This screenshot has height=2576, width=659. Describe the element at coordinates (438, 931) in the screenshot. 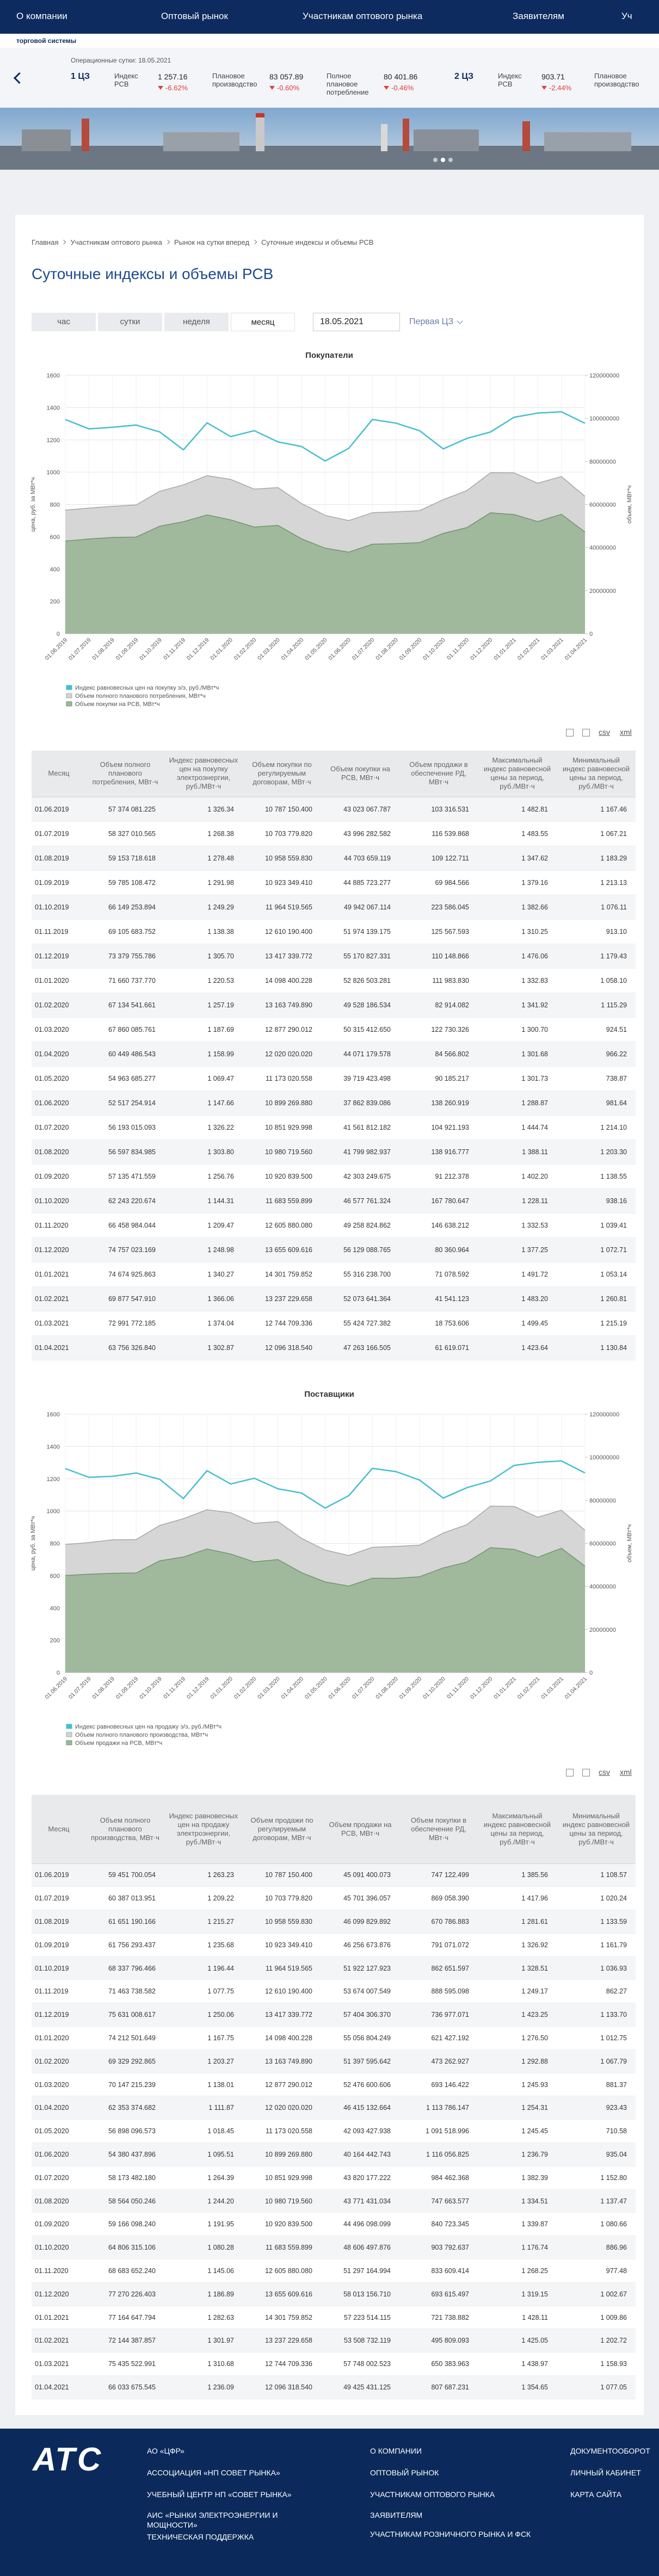

I see `table-cell: 125 567.593` at that location.